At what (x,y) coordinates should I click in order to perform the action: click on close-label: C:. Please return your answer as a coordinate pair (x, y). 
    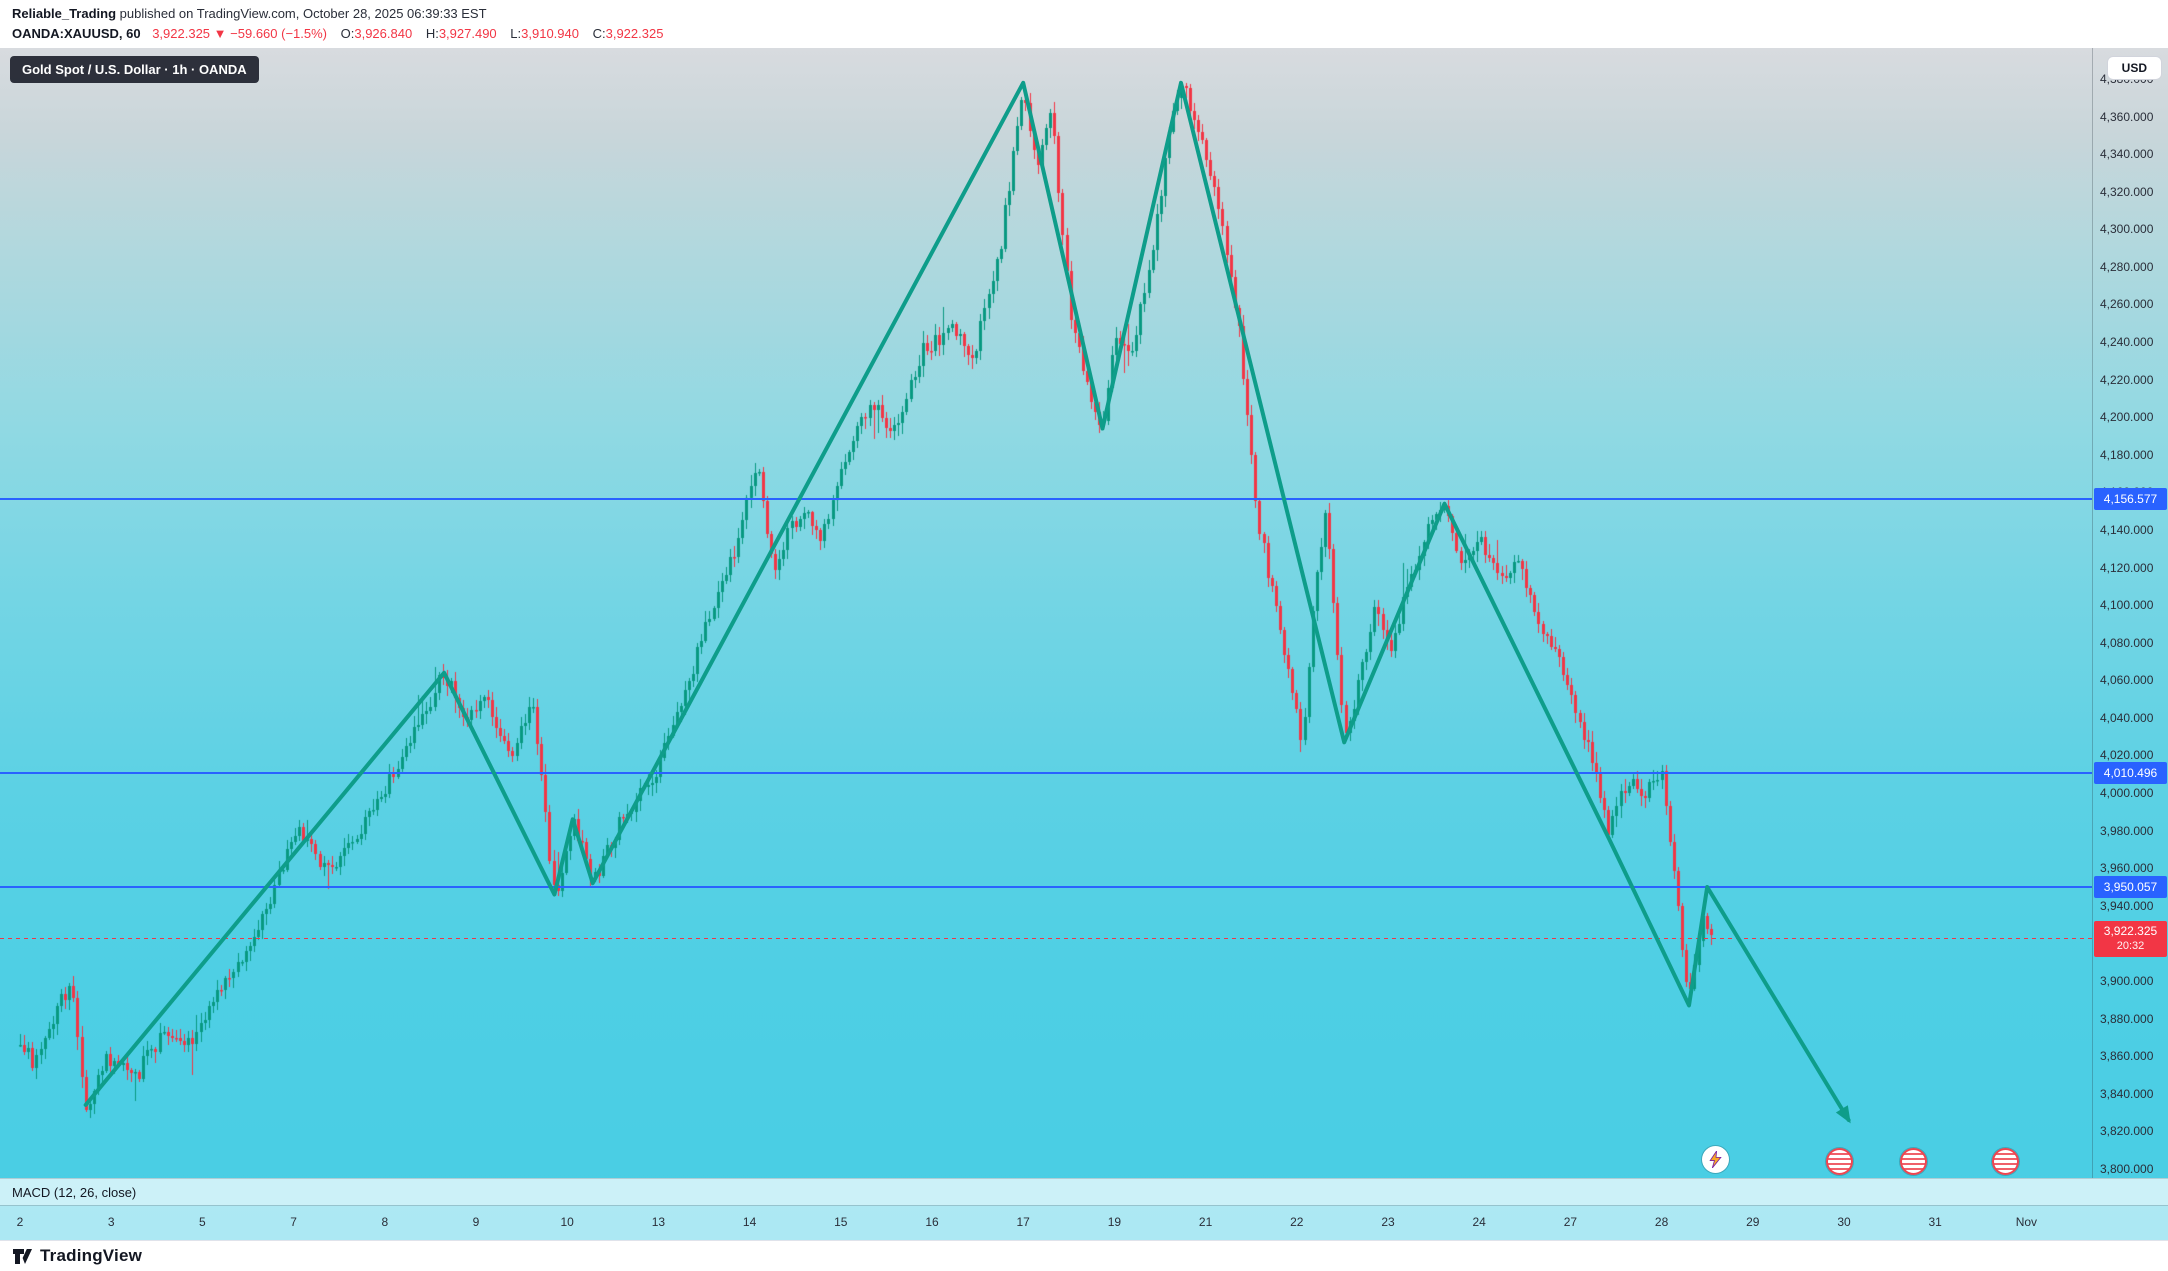
    Looking at the image, I should click on (599, 33).